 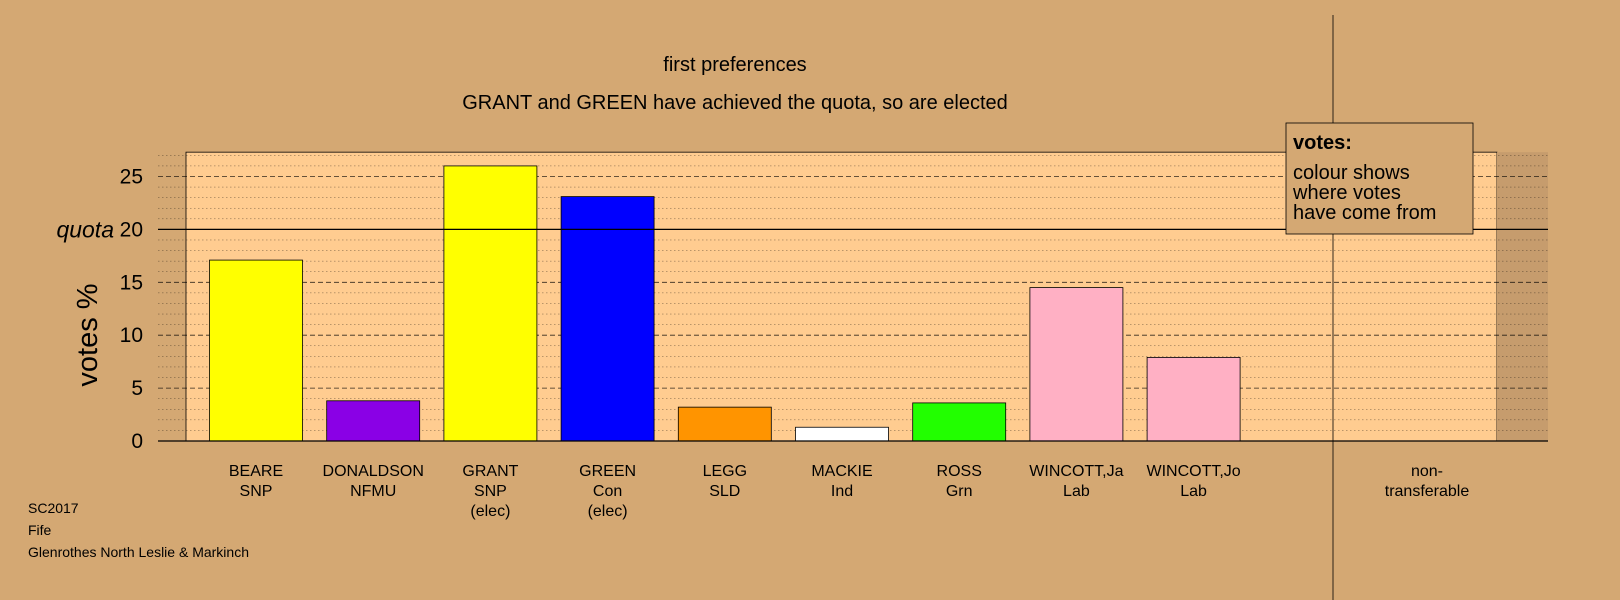 I want to click on y-tick-label: 15, so click(x=131, y=282).